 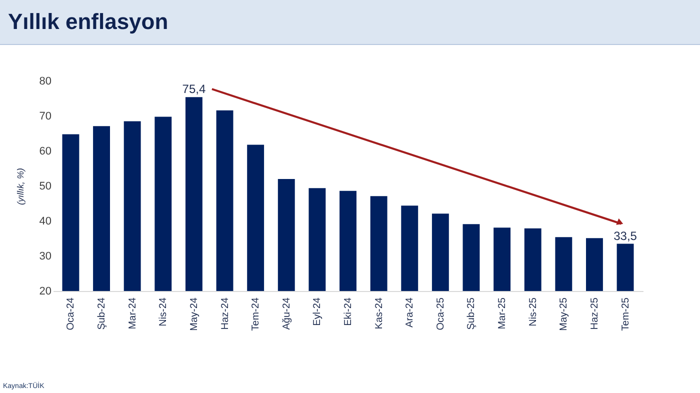 I want to click on x-tick-label: Mar-24, so click(x=132, y=313).